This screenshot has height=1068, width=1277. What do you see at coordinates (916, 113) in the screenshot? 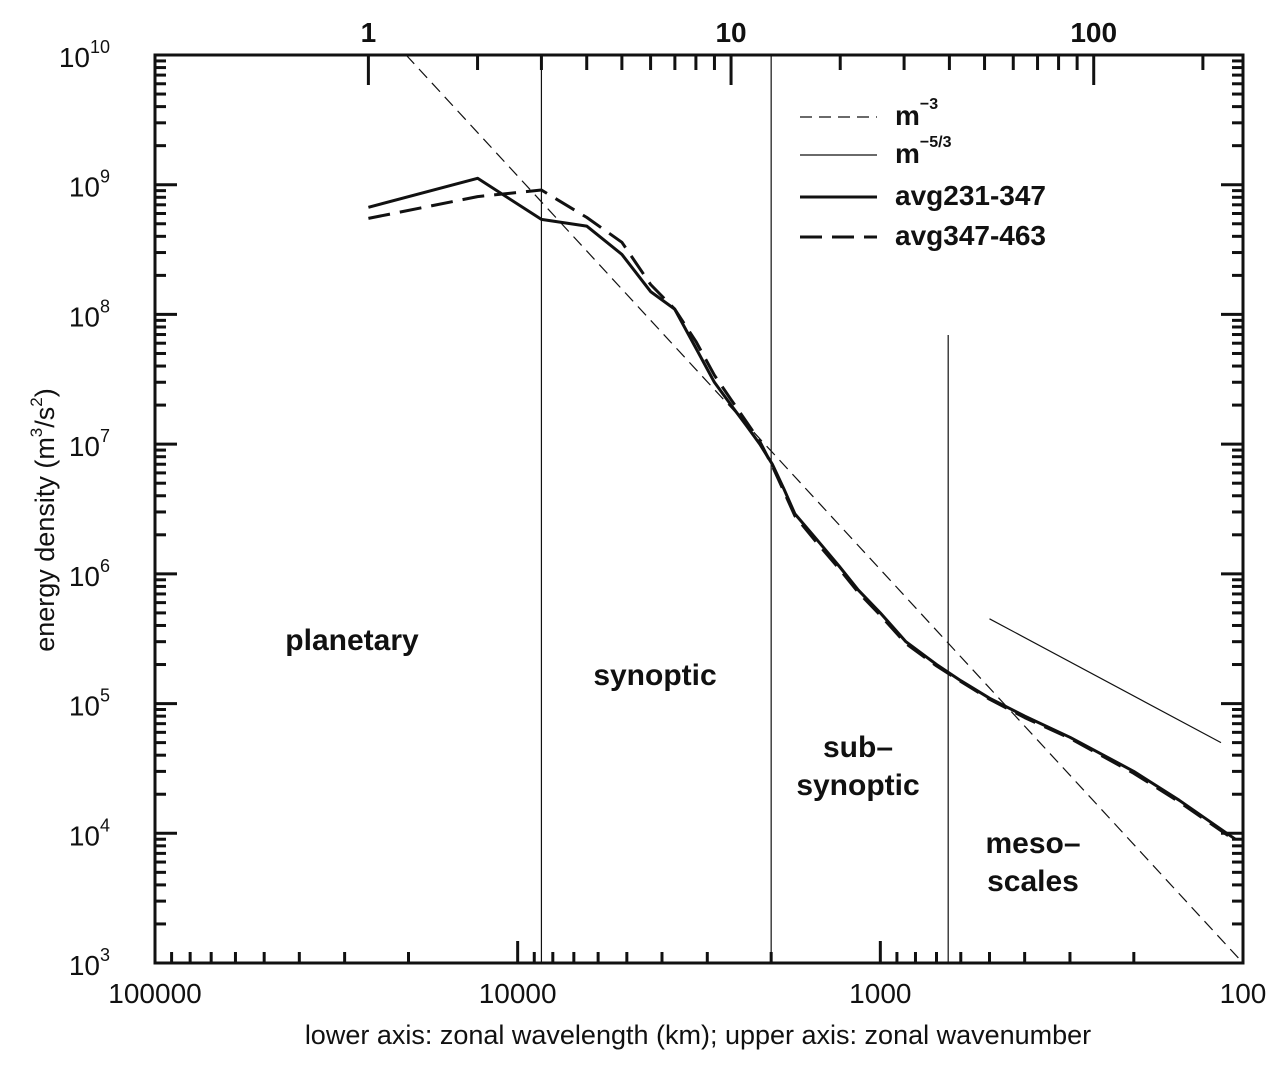
I see `legend-label: m−3` at bounding box center [916, 113].